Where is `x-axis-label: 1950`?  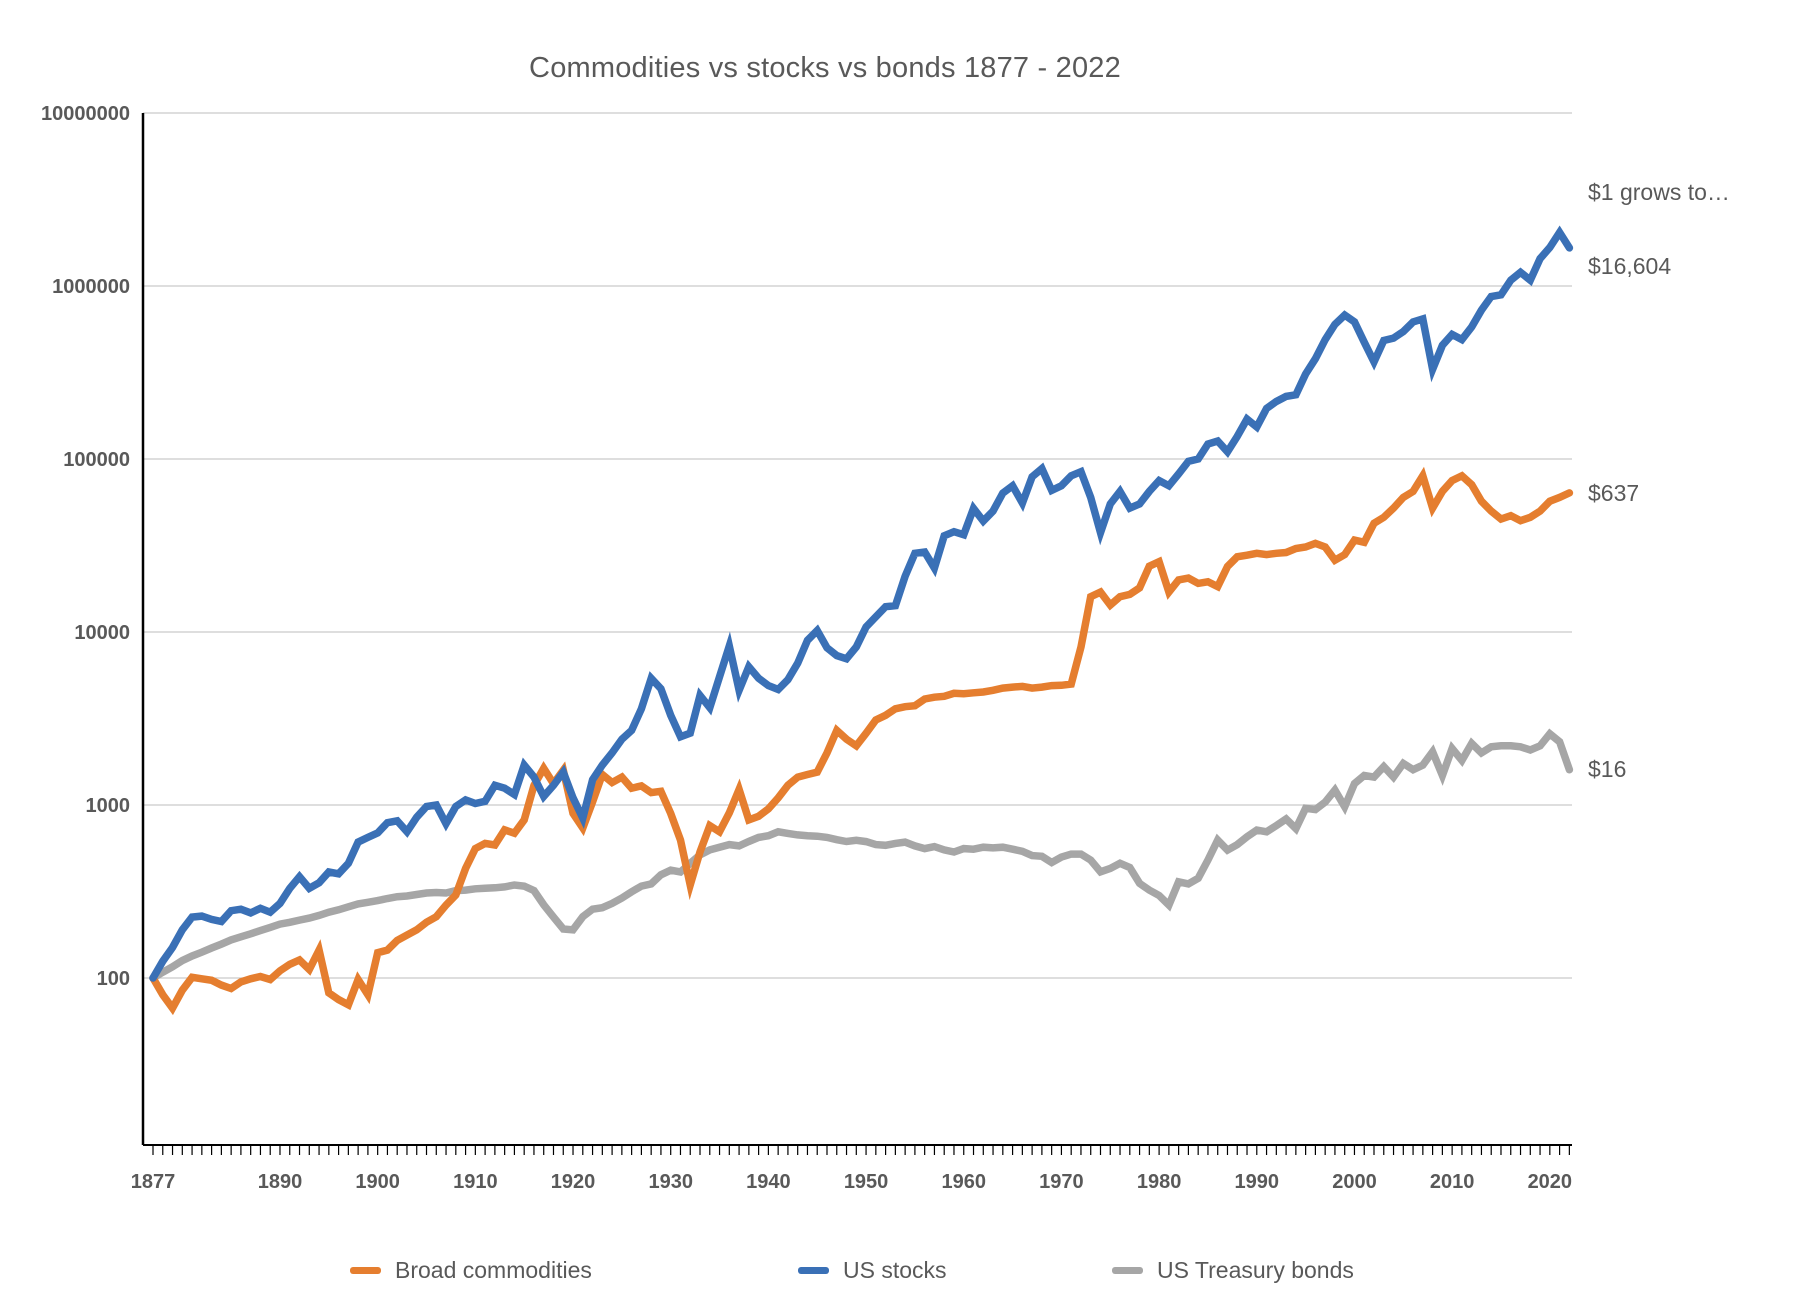 x-axis-label: 1950 is located at coordinates (866, 1182).